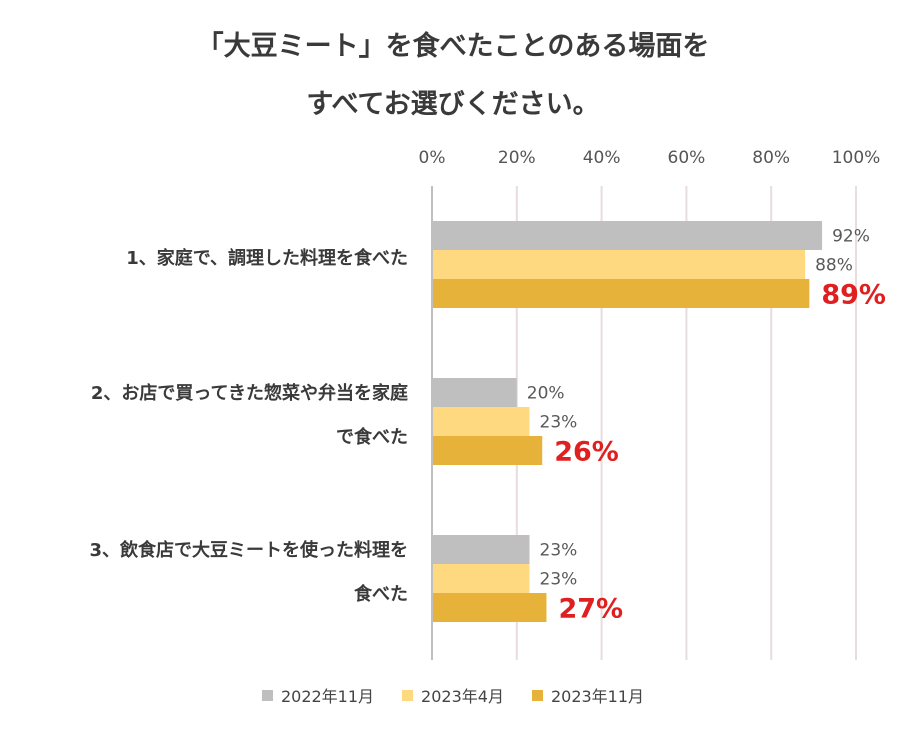 This screenshot has width=906, height=735. I want to click on data-label: 89%, so click(853, 295).